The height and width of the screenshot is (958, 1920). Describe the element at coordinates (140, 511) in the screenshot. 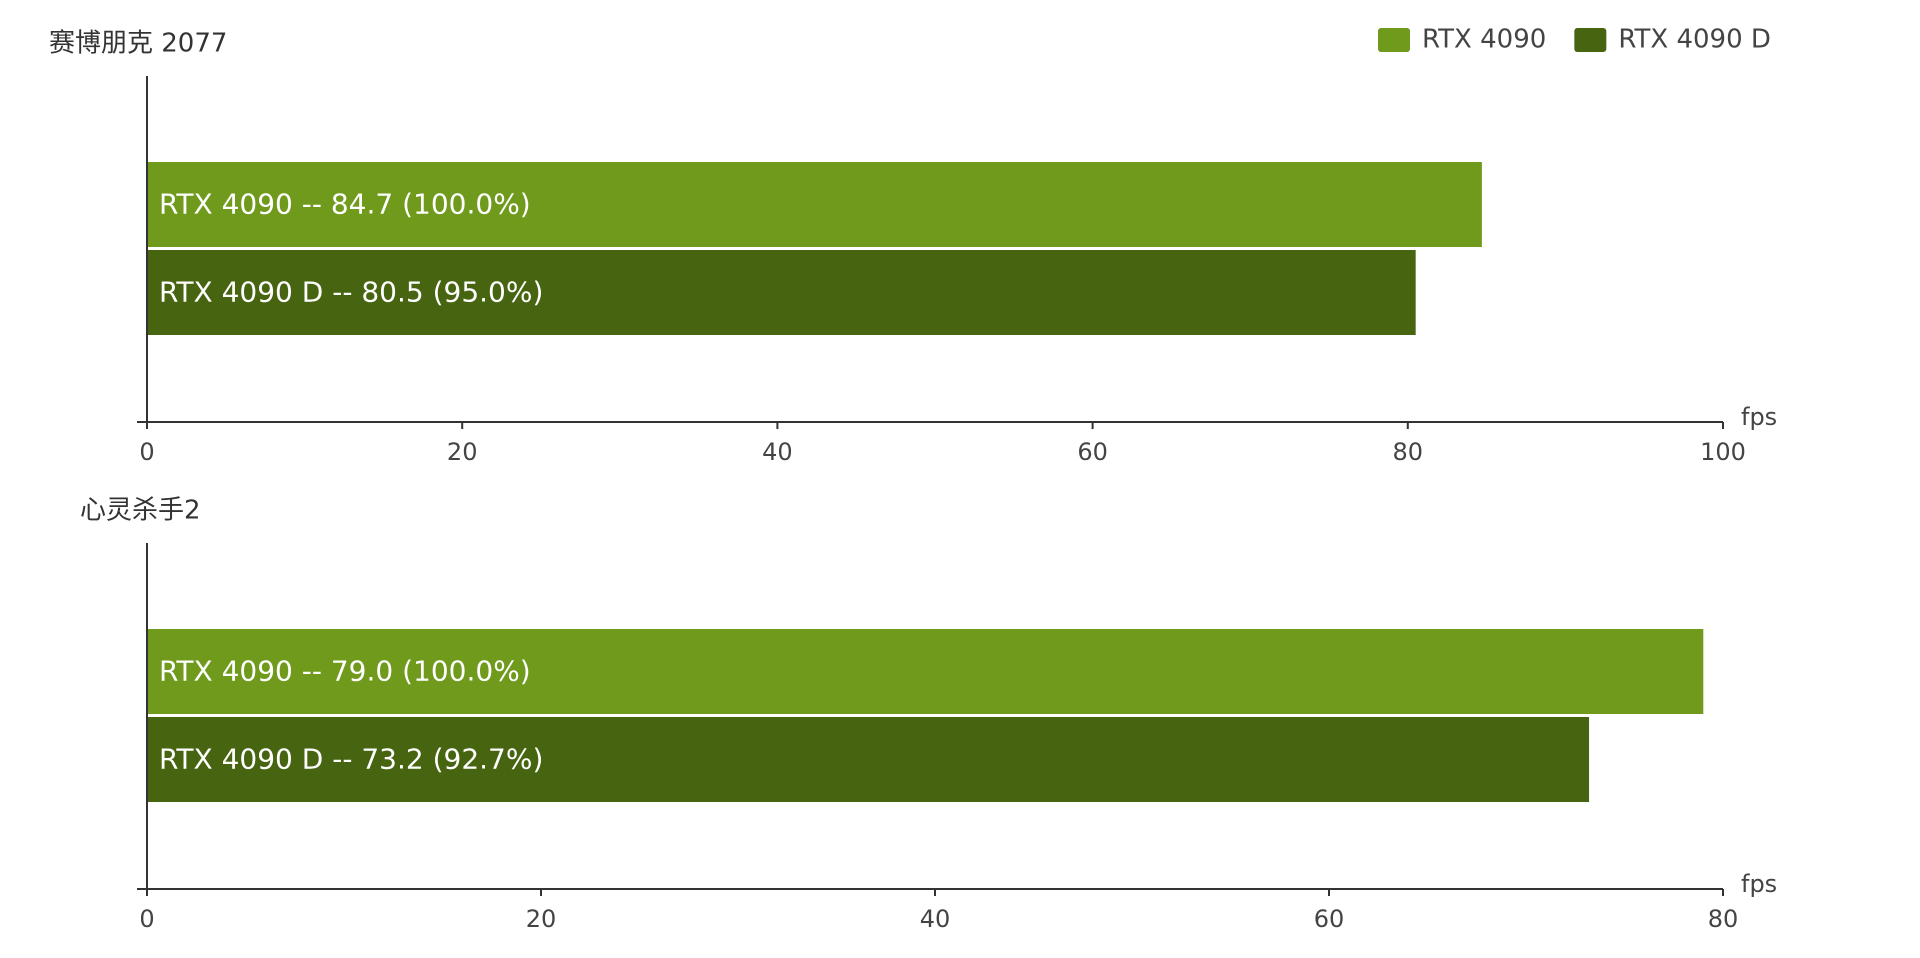

I see `chart-title: 心灵杀手2` at that location.